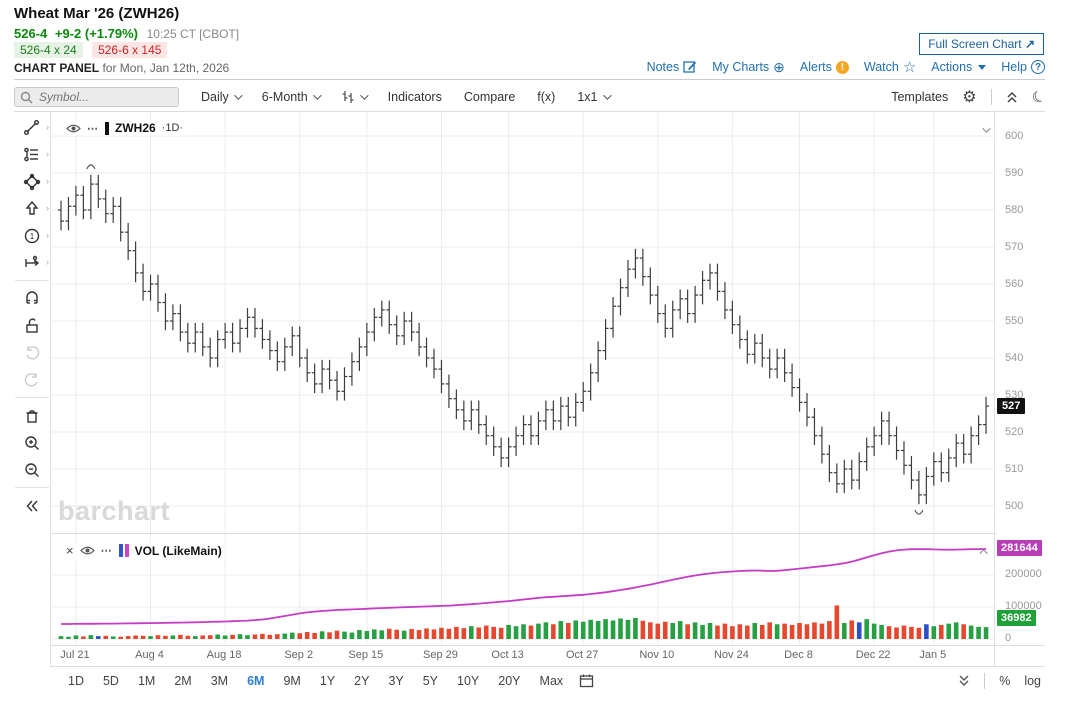 Image resolution: width=1081 pixels, height=707 pixels. I want to click on unlock-tool, so click(32, 325).